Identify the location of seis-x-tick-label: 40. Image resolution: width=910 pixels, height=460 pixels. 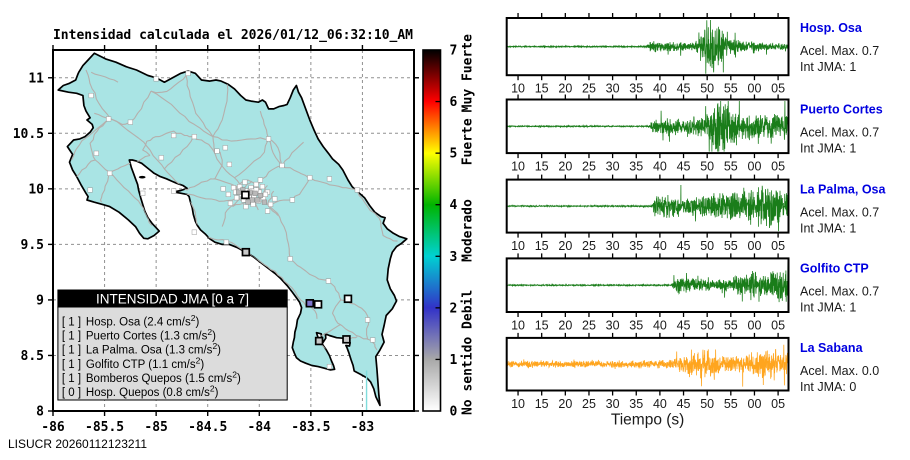
(660, 326).